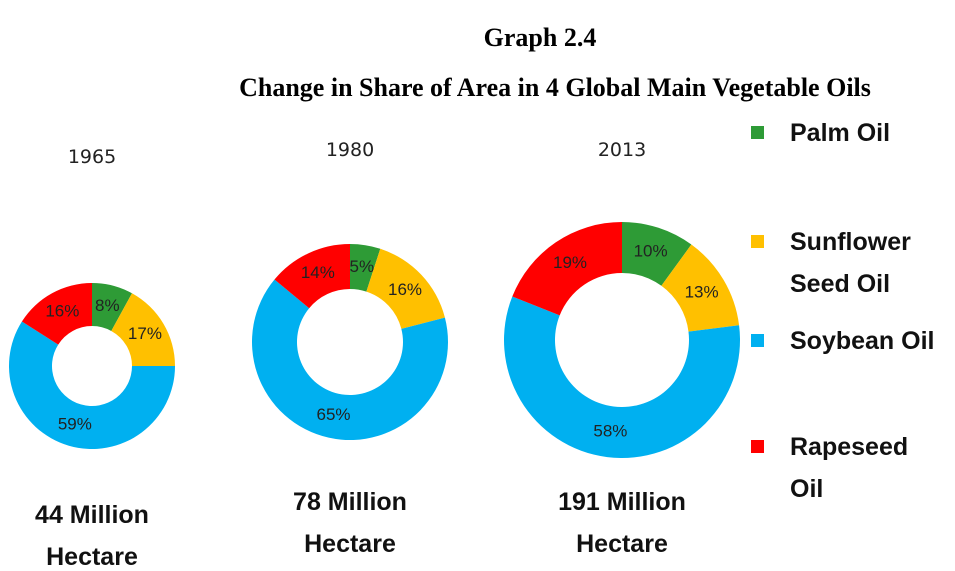  I want to click on data-label: 58%, so click(610, 430).